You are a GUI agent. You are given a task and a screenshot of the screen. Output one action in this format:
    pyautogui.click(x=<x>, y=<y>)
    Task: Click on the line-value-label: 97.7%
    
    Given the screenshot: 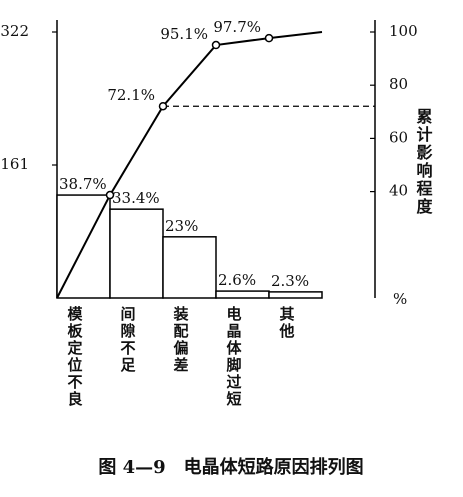 What is the action you would take?
    pyautogui.click(x=237, y=27)
    